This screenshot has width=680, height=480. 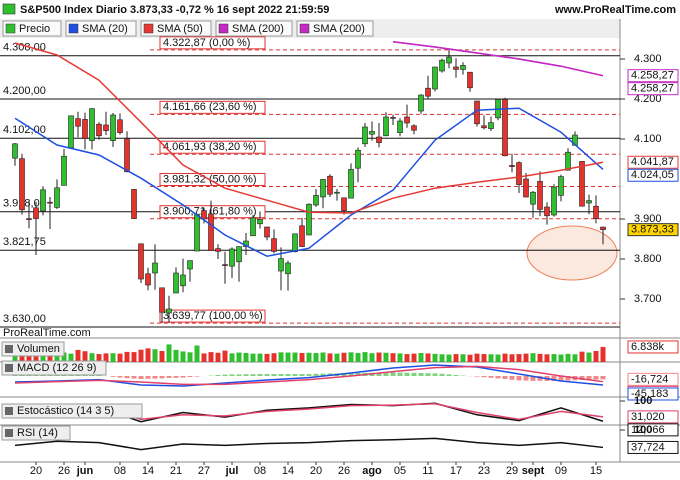 I want to click on site-label: www.ProRealTime.com, so click(x=615, y=10).